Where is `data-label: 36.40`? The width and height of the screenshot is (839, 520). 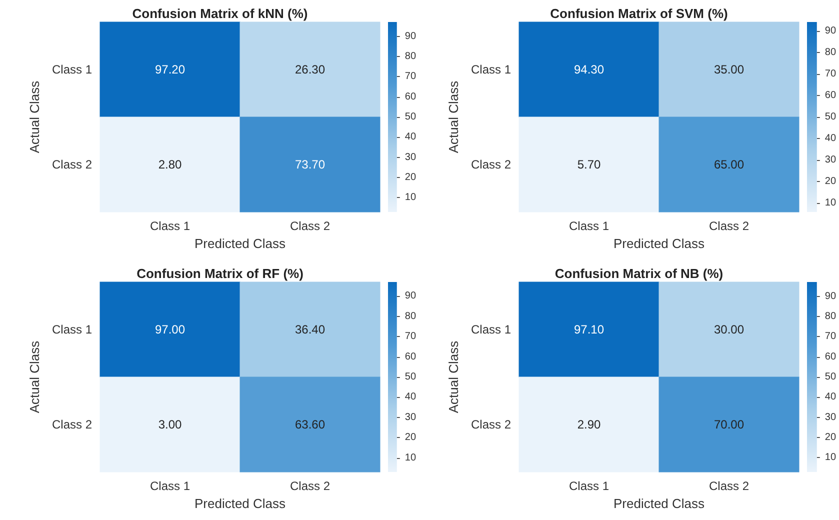
data-label: 36.40 is located at coordinates (310, 329).